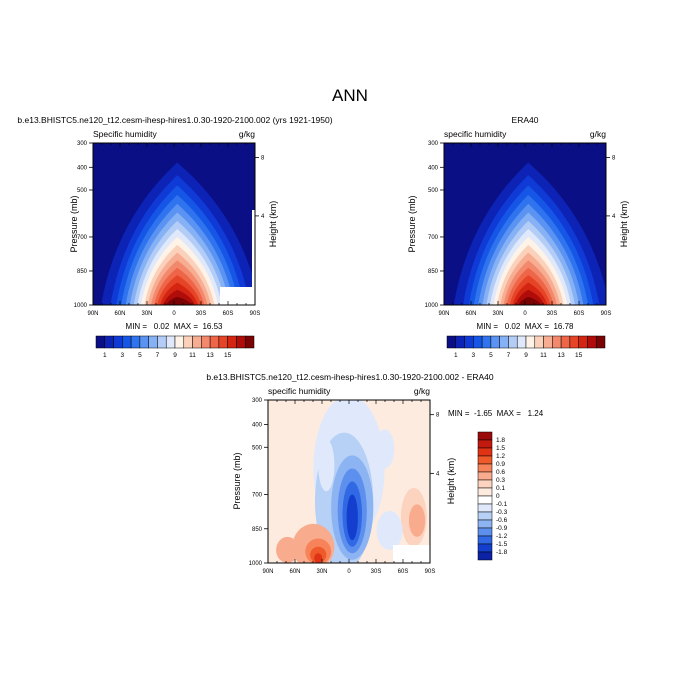 This screenshot has width=700, height=700. I want to click on y2-axis-label: Height (km), so click(624, 224).